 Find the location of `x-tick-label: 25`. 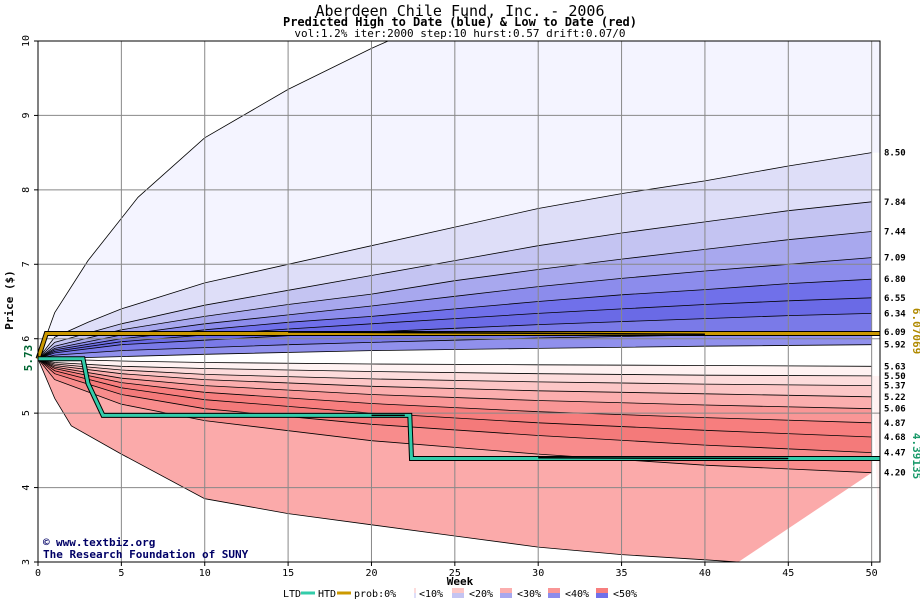

x-tick-label: 25 is located at coordinates (455, 573).